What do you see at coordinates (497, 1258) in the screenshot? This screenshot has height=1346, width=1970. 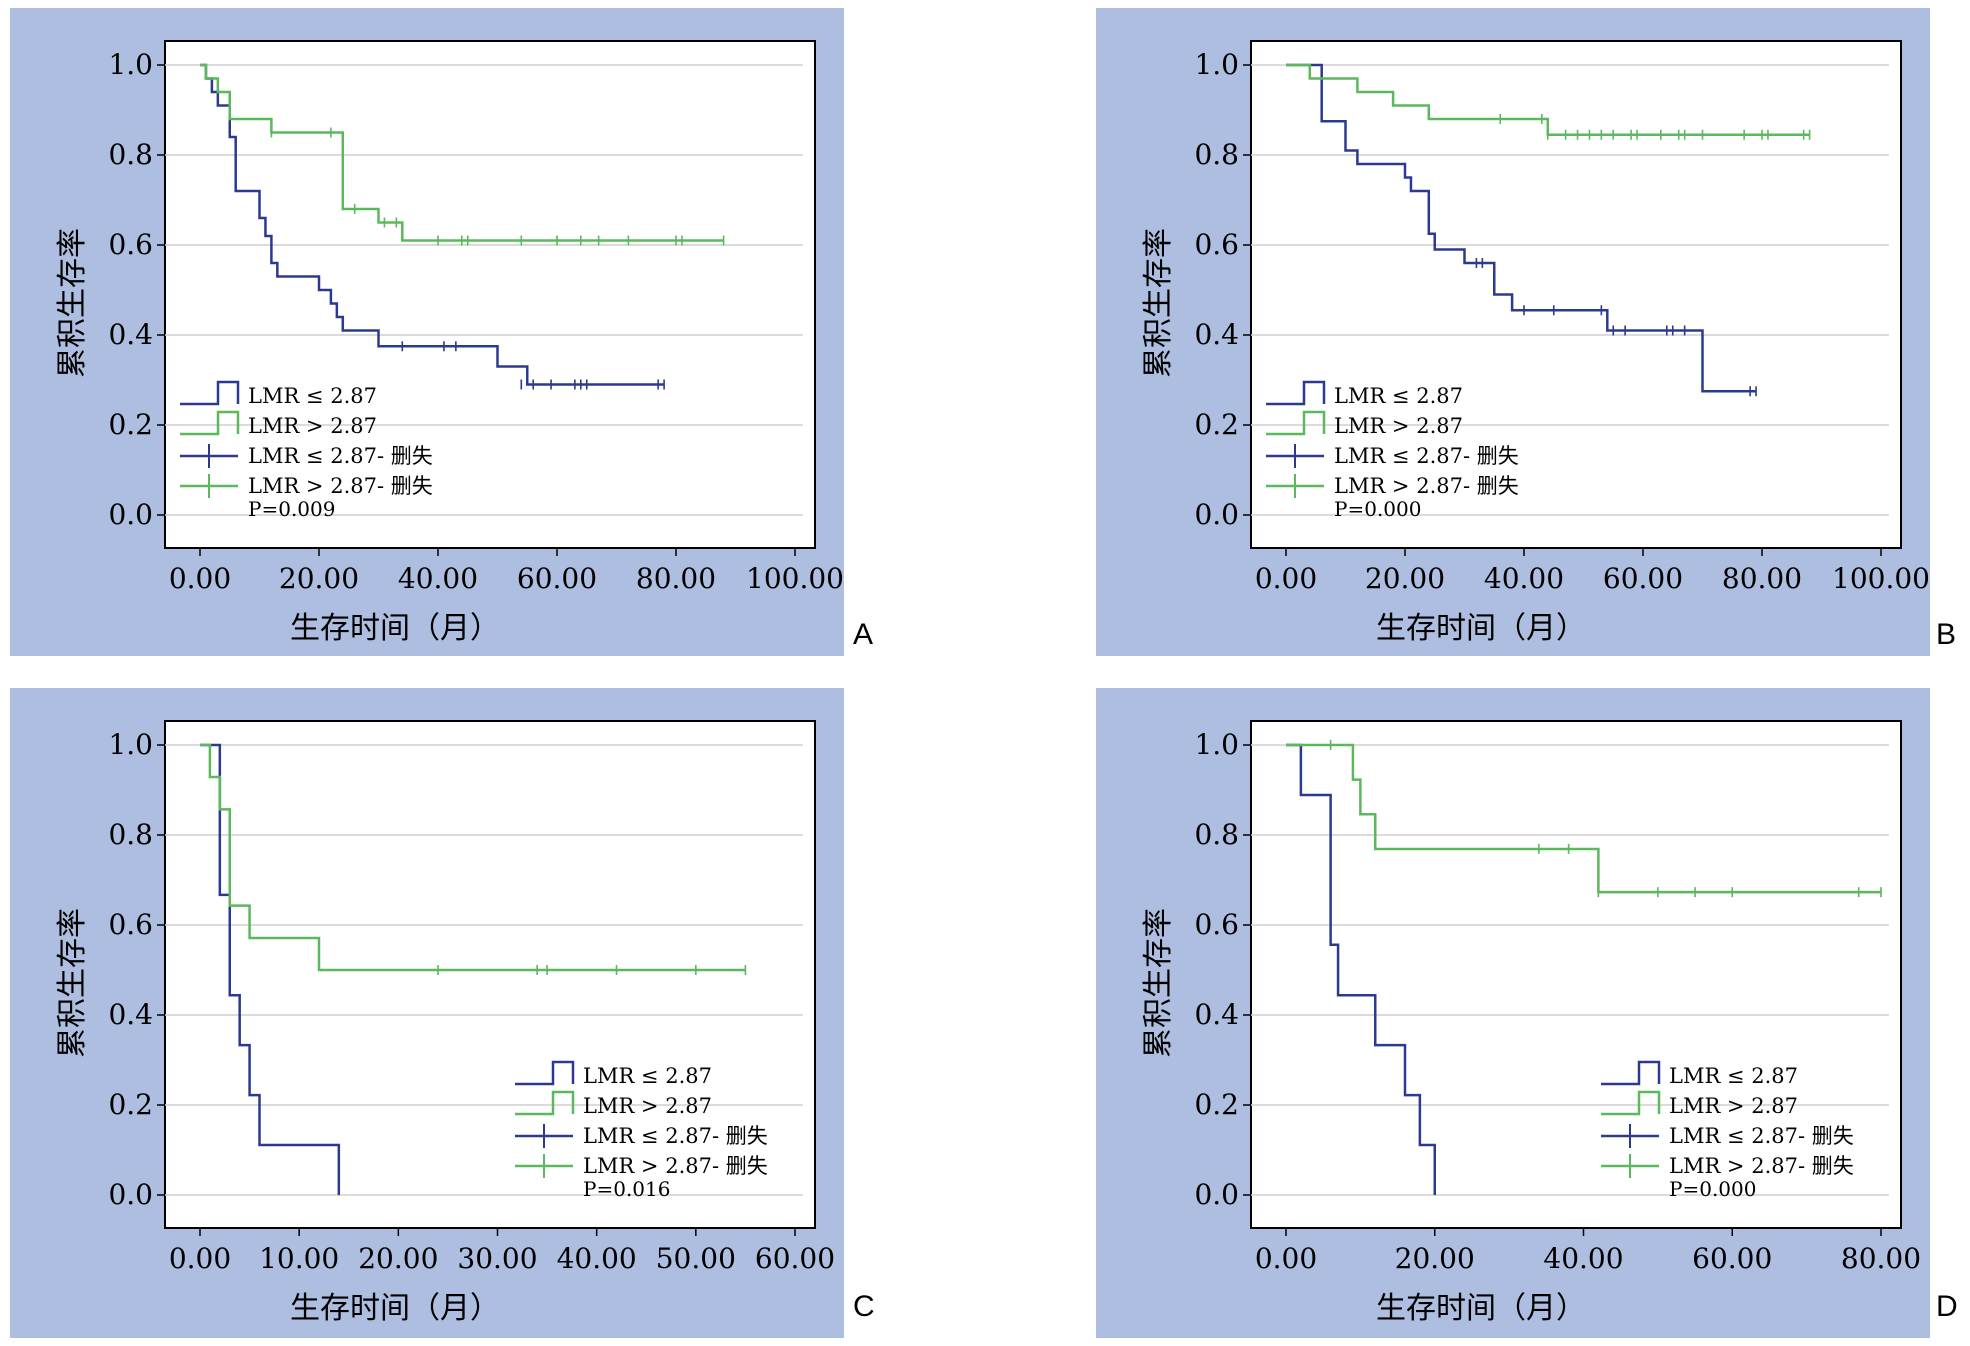 I see `x-tick-label: 30.00` at bounding box center [497, 1258].